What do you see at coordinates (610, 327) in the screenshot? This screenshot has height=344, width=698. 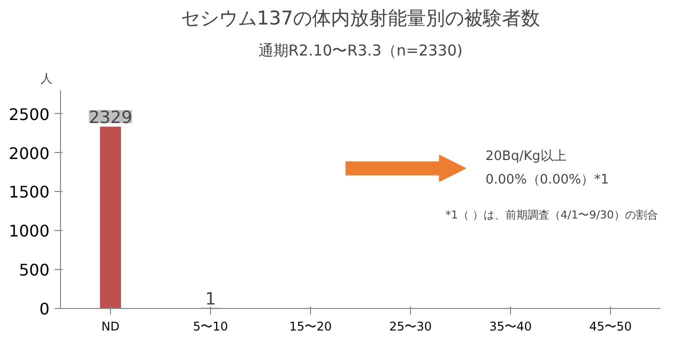 I see `x-tick-label: 45〜50` at bounding box center [610, 327].